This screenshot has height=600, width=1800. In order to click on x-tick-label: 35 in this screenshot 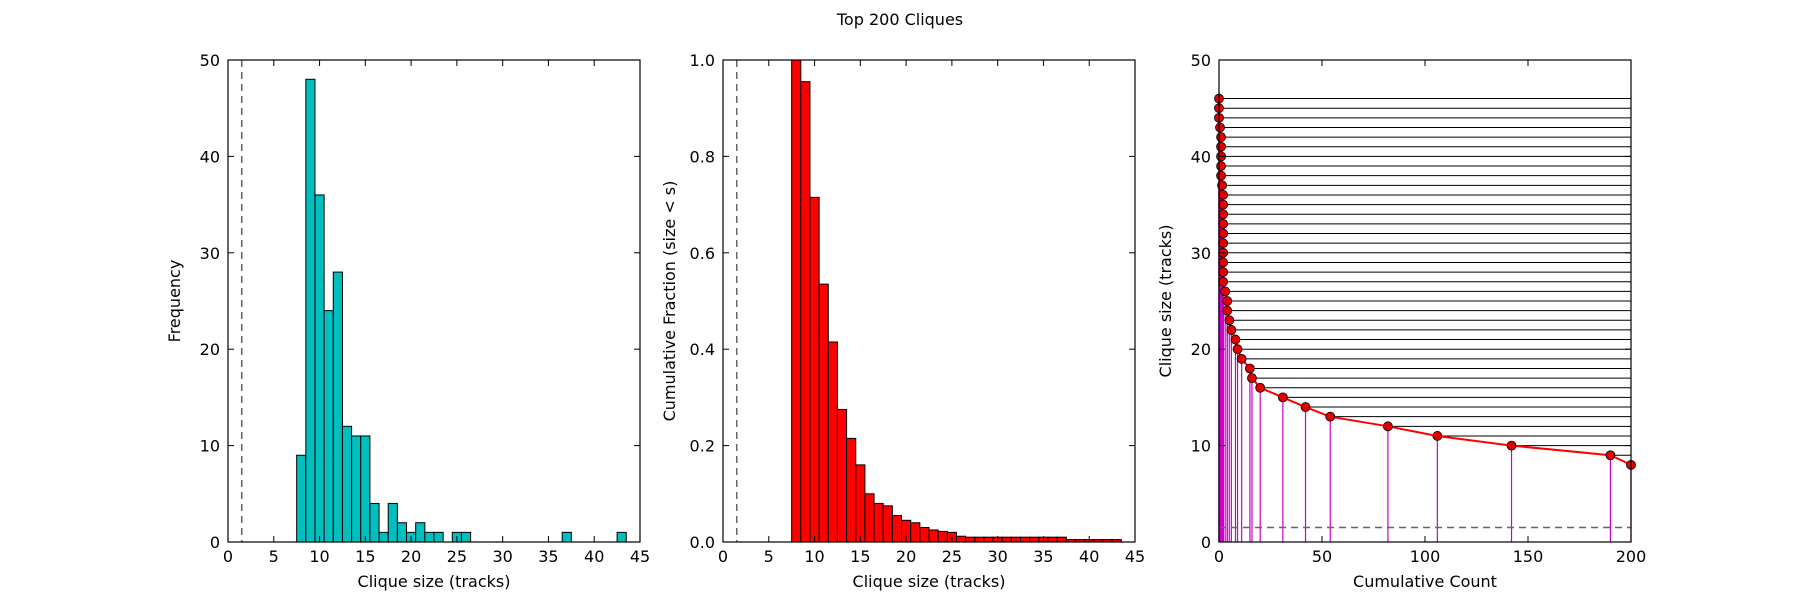, I will do `click(548, 556)`.